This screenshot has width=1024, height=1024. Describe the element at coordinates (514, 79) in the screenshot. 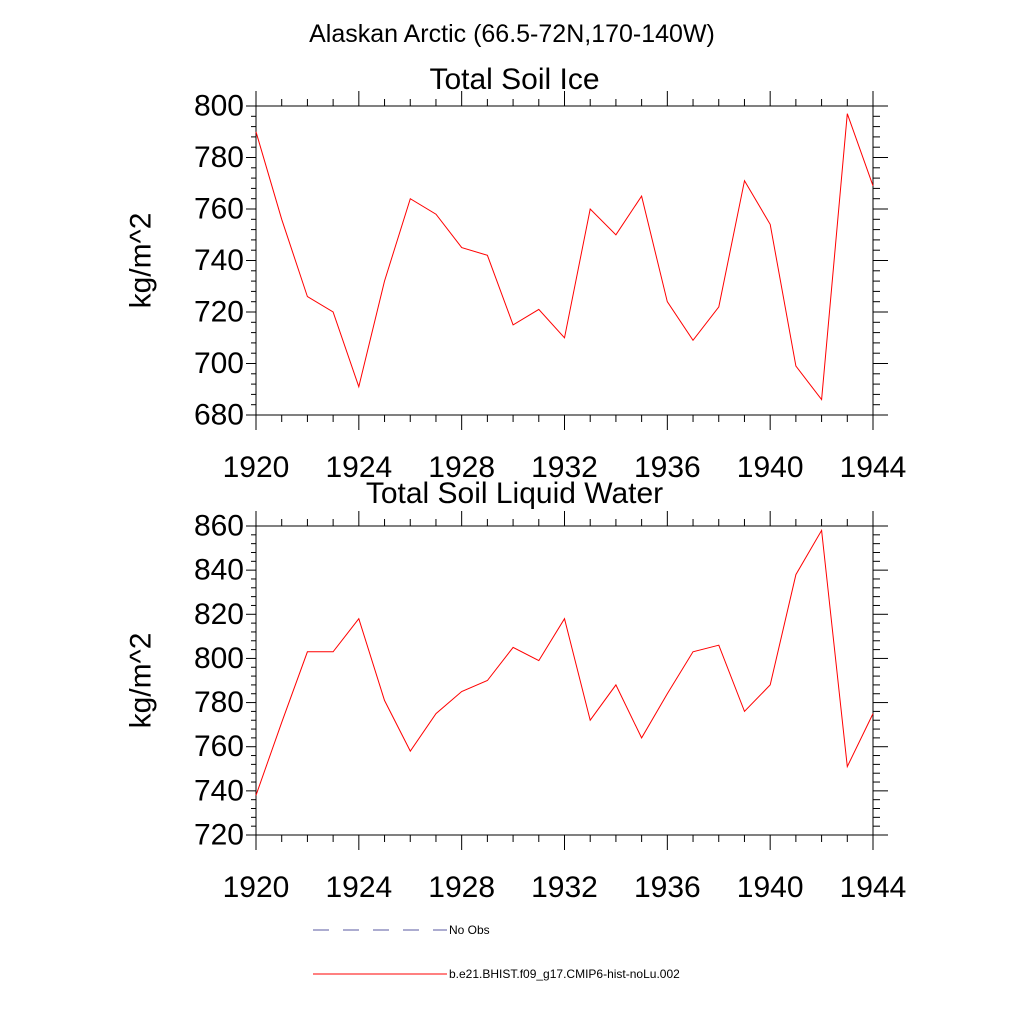

I see `panel-title: Total Soil Ice` at that location.